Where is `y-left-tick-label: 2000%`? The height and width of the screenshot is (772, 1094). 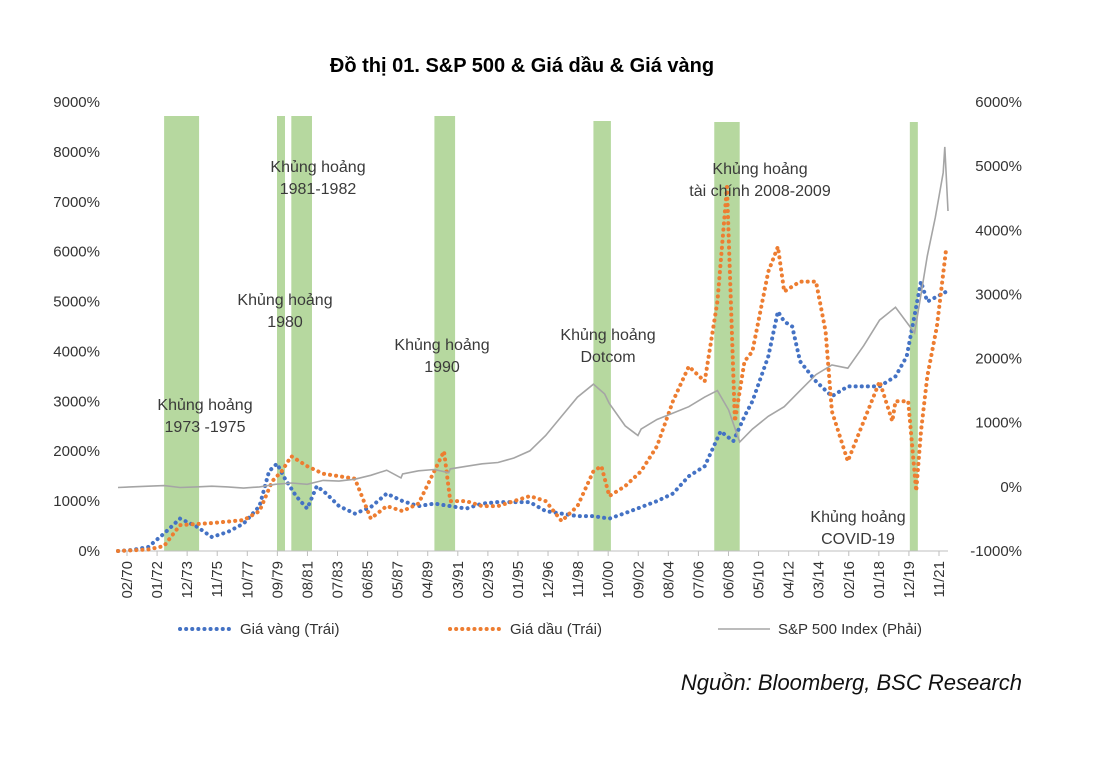
y-left-tick-label: 2000% is located at coordinates (76, 451).